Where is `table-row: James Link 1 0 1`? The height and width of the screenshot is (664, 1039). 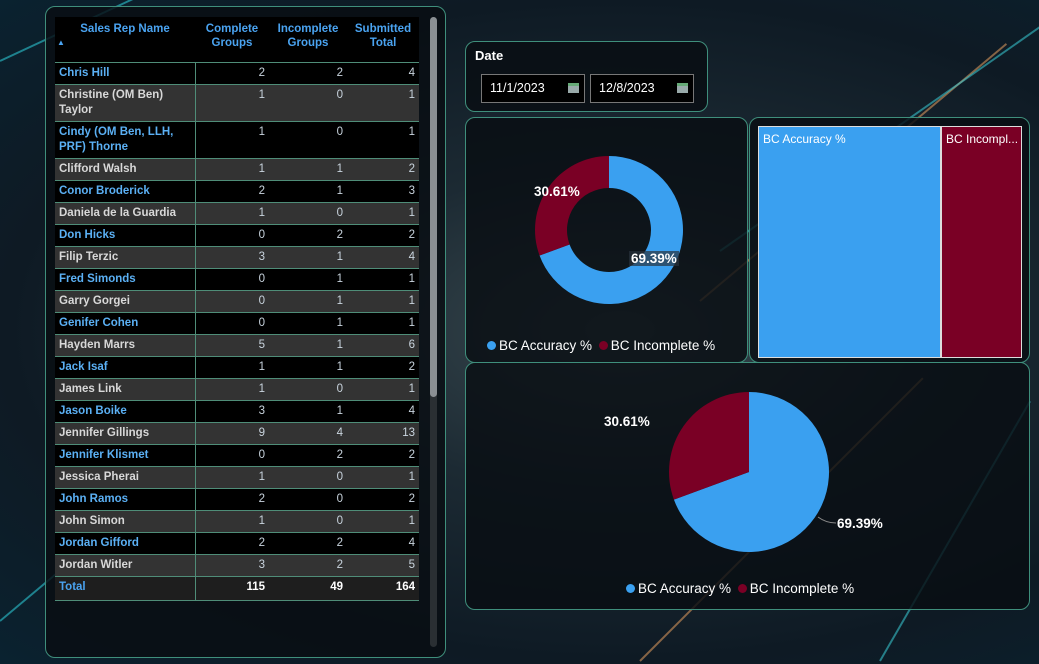
table-row: James Link 1 0 1 is located at coordinates (237, 388).